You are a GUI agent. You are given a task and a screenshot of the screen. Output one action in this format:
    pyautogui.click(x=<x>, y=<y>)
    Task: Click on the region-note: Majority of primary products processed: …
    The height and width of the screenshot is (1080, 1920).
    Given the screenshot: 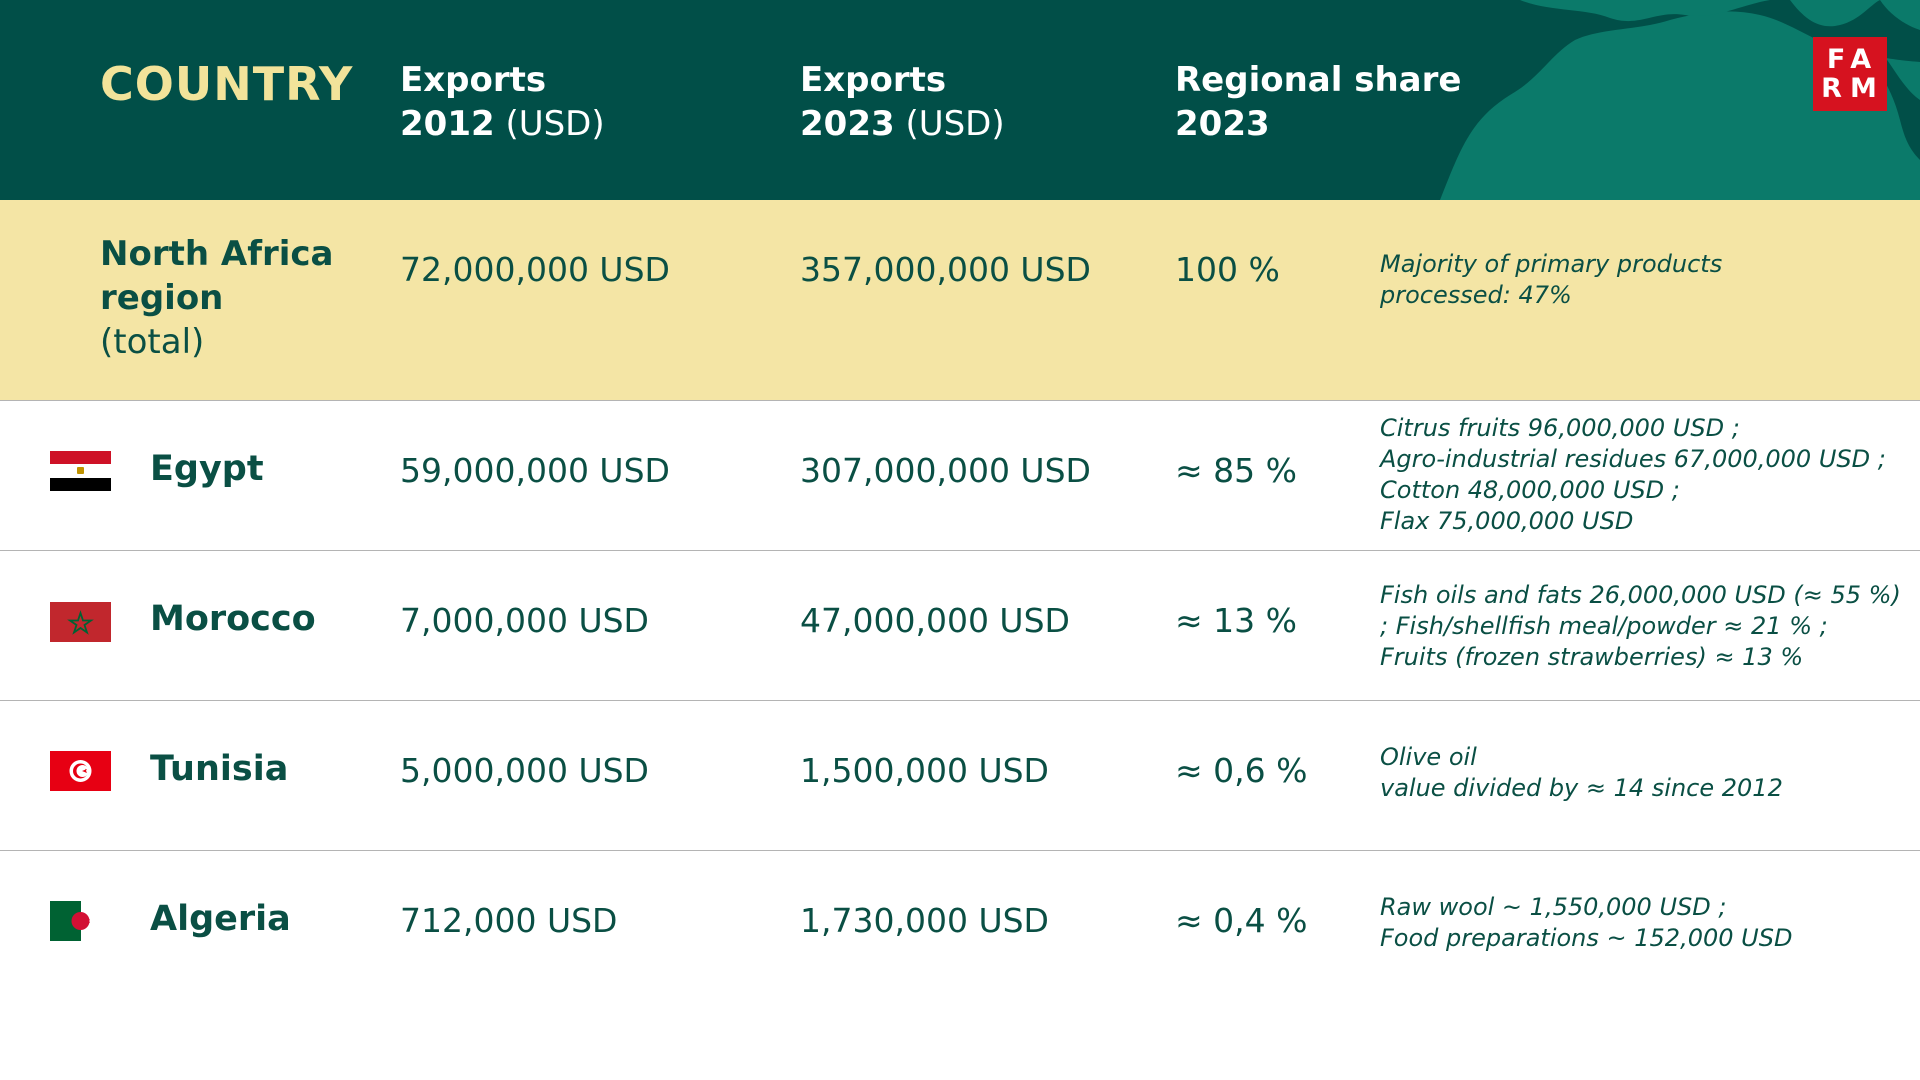 What is the action you would take?
    pyautogui.click(x=1551, y=280)
    